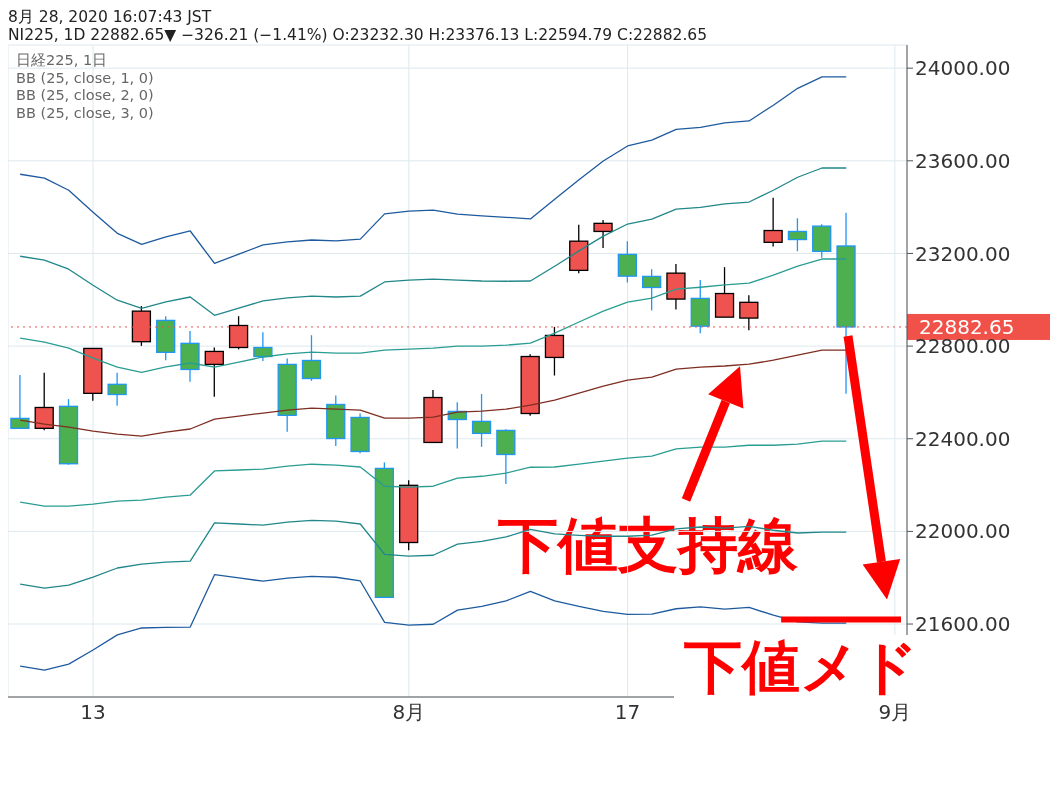 The height and width of the screenshot is (793, 1060). What do you see at coordinates (85, 96) in the screenshot?
I see `annotation: BB (25, close, 2, 0)` at bounding box center [85, 96].